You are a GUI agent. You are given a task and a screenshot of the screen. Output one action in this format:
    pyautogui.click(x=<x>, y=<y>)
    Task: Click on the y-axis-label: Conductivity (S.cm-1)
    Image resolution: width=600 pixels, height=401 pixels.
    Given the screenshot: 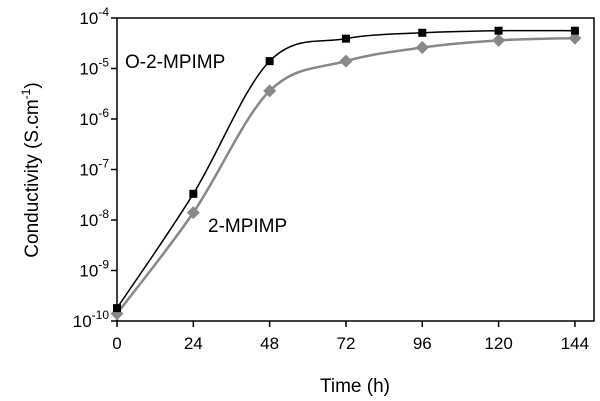 What is the action you would take?
    pyautogui.click(x=31, y=169)
    